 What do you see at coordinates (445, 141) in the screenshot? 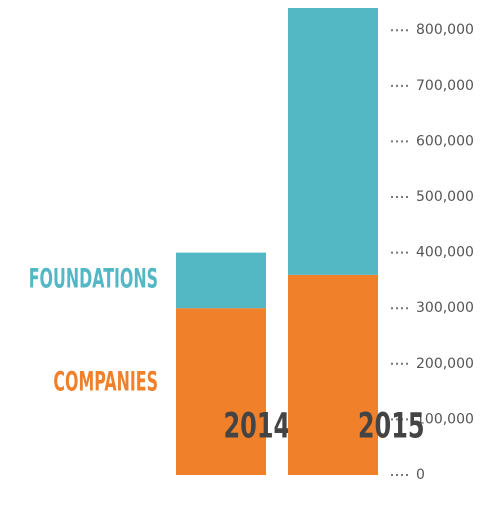
I see `y-tick-label: 600,000` at bounding box center [445, 141].